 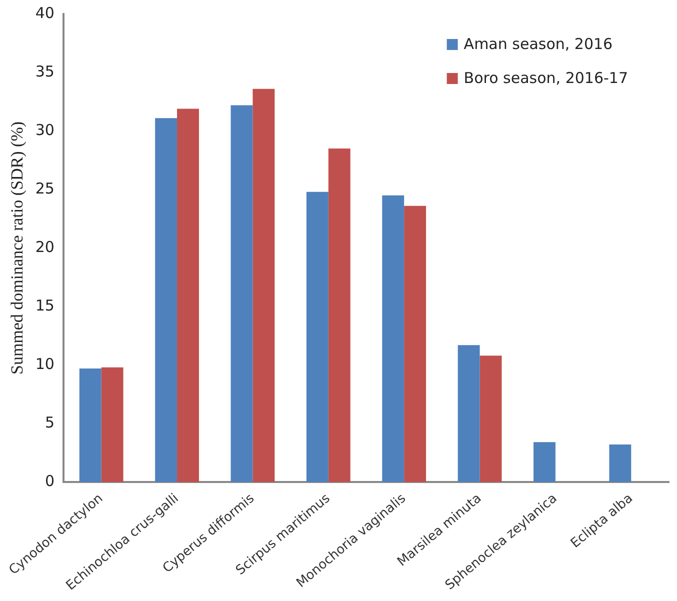 What do you see at coordinates (44, 363) in the screenshot?
I see `y-tick-label: 10` at bounding box center [44, 363].